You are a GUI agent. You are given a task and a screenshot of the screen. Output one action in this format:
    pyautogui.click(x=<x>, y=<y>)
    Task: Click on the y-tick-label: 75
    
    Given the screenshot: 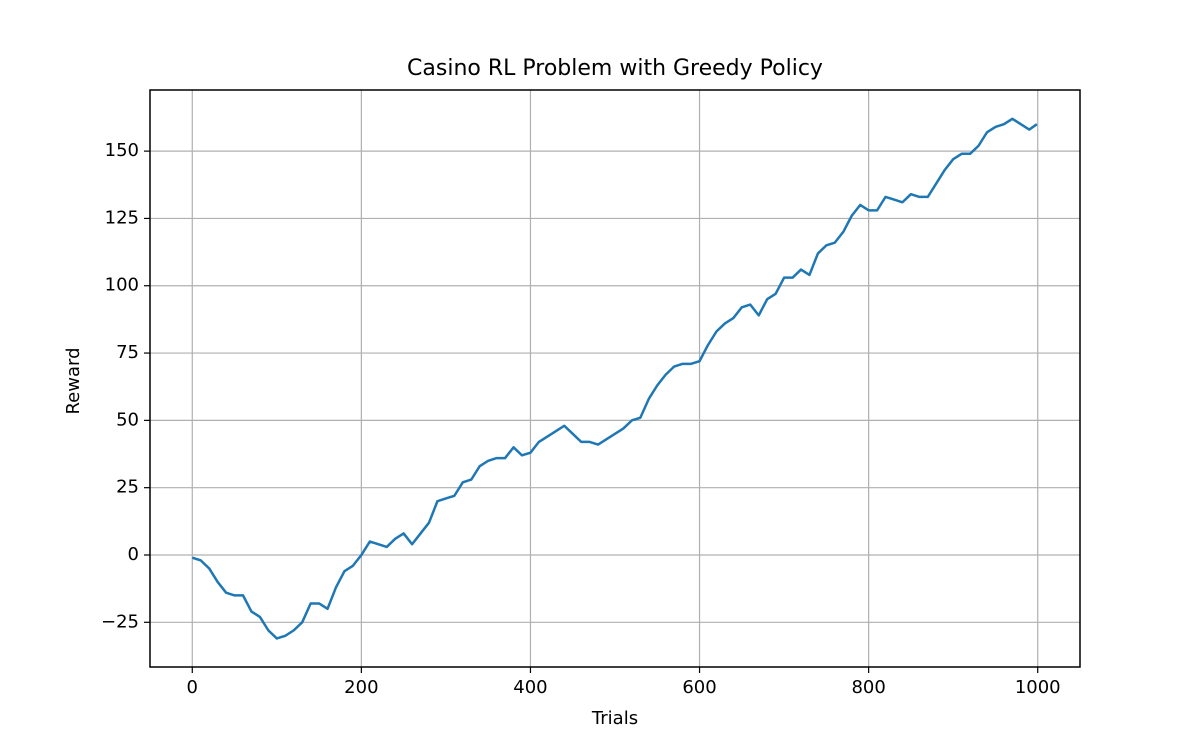 What is the action you would take?
    pyautogui.click(x=127, y=352)
    